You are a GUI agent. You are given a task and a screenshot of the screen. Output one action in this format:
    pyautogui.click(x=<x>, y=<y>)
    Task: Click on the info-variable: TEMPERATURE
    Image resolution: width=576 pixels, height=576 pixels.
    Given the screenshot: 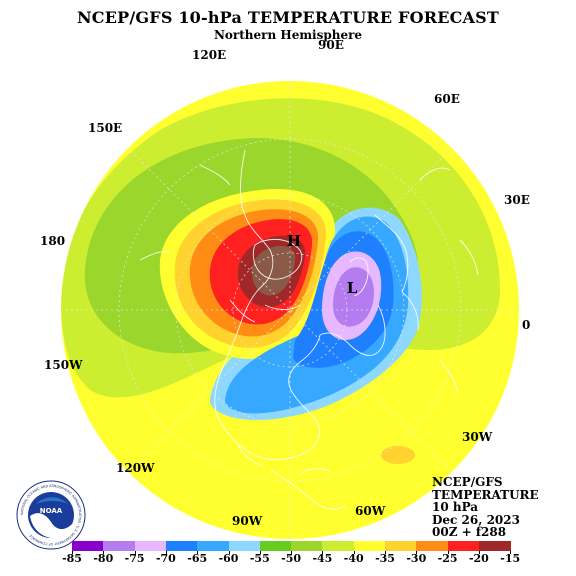 What is the action you would take?
    pyautogui.click(x=485, y=494)
    